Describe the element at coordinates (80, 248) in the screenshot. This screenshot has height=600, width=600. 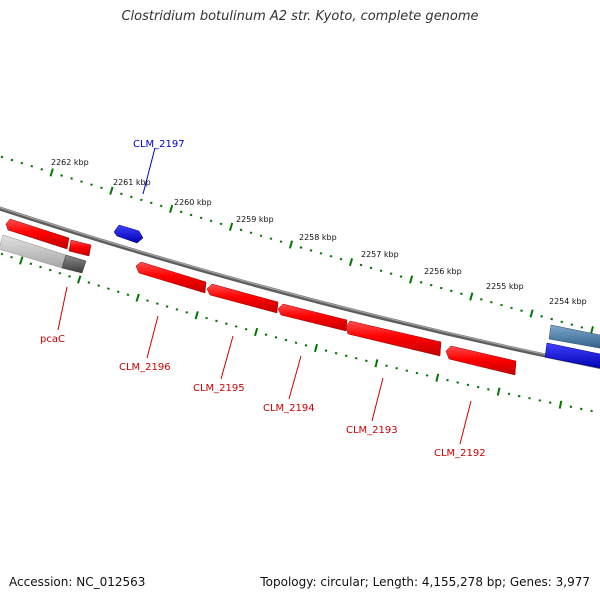
I see `gene-arrow-left-red-small` at that location.